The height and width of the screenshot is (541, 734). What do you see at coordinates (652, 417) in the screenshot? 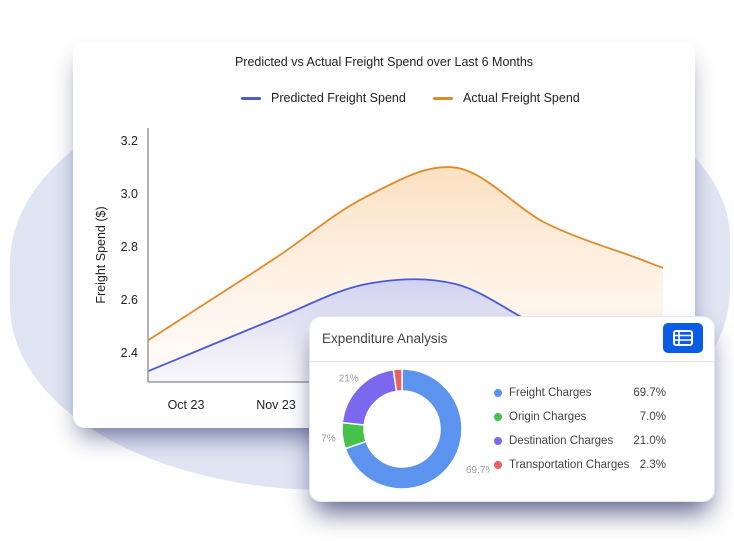
I see `legend-value: 7.0%` at bounding box center [652, 417].